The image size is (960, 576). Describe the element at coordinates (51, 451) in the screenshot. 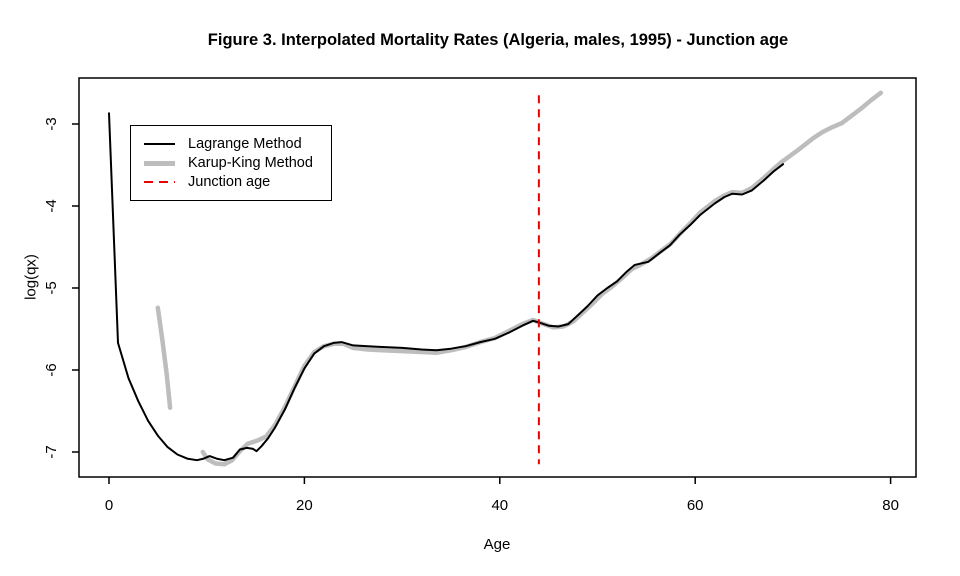

I see `y-tick-label: -7` at that location.